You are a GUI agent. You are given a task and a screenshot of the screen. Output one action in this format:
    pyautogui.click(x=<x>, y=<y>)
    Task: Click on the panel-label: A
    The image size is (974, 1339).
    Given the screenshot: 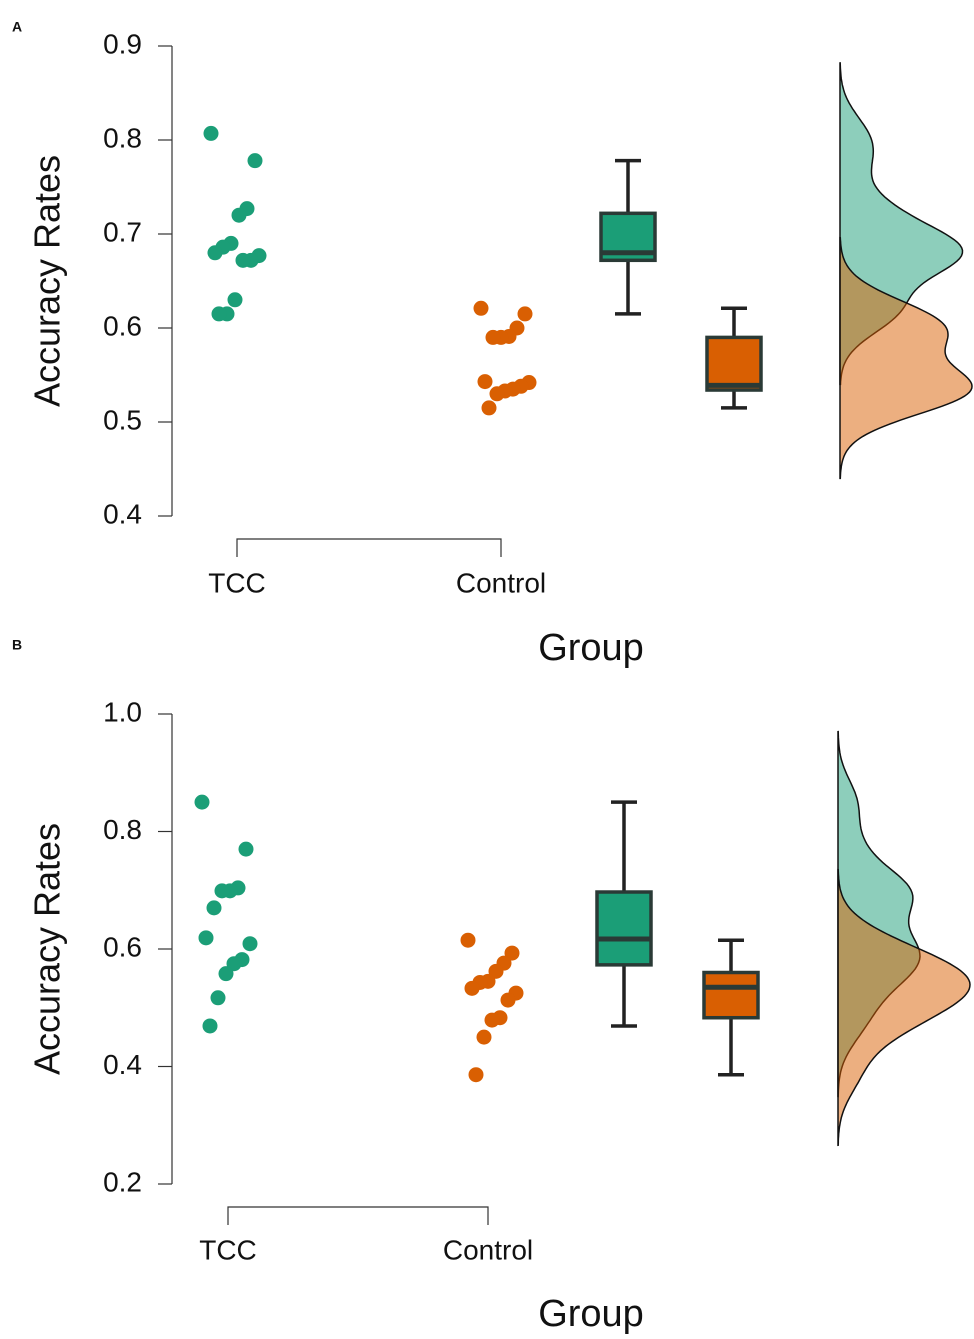 What is the action you would take?
    pyautogui.click(x=17, y=27)
    